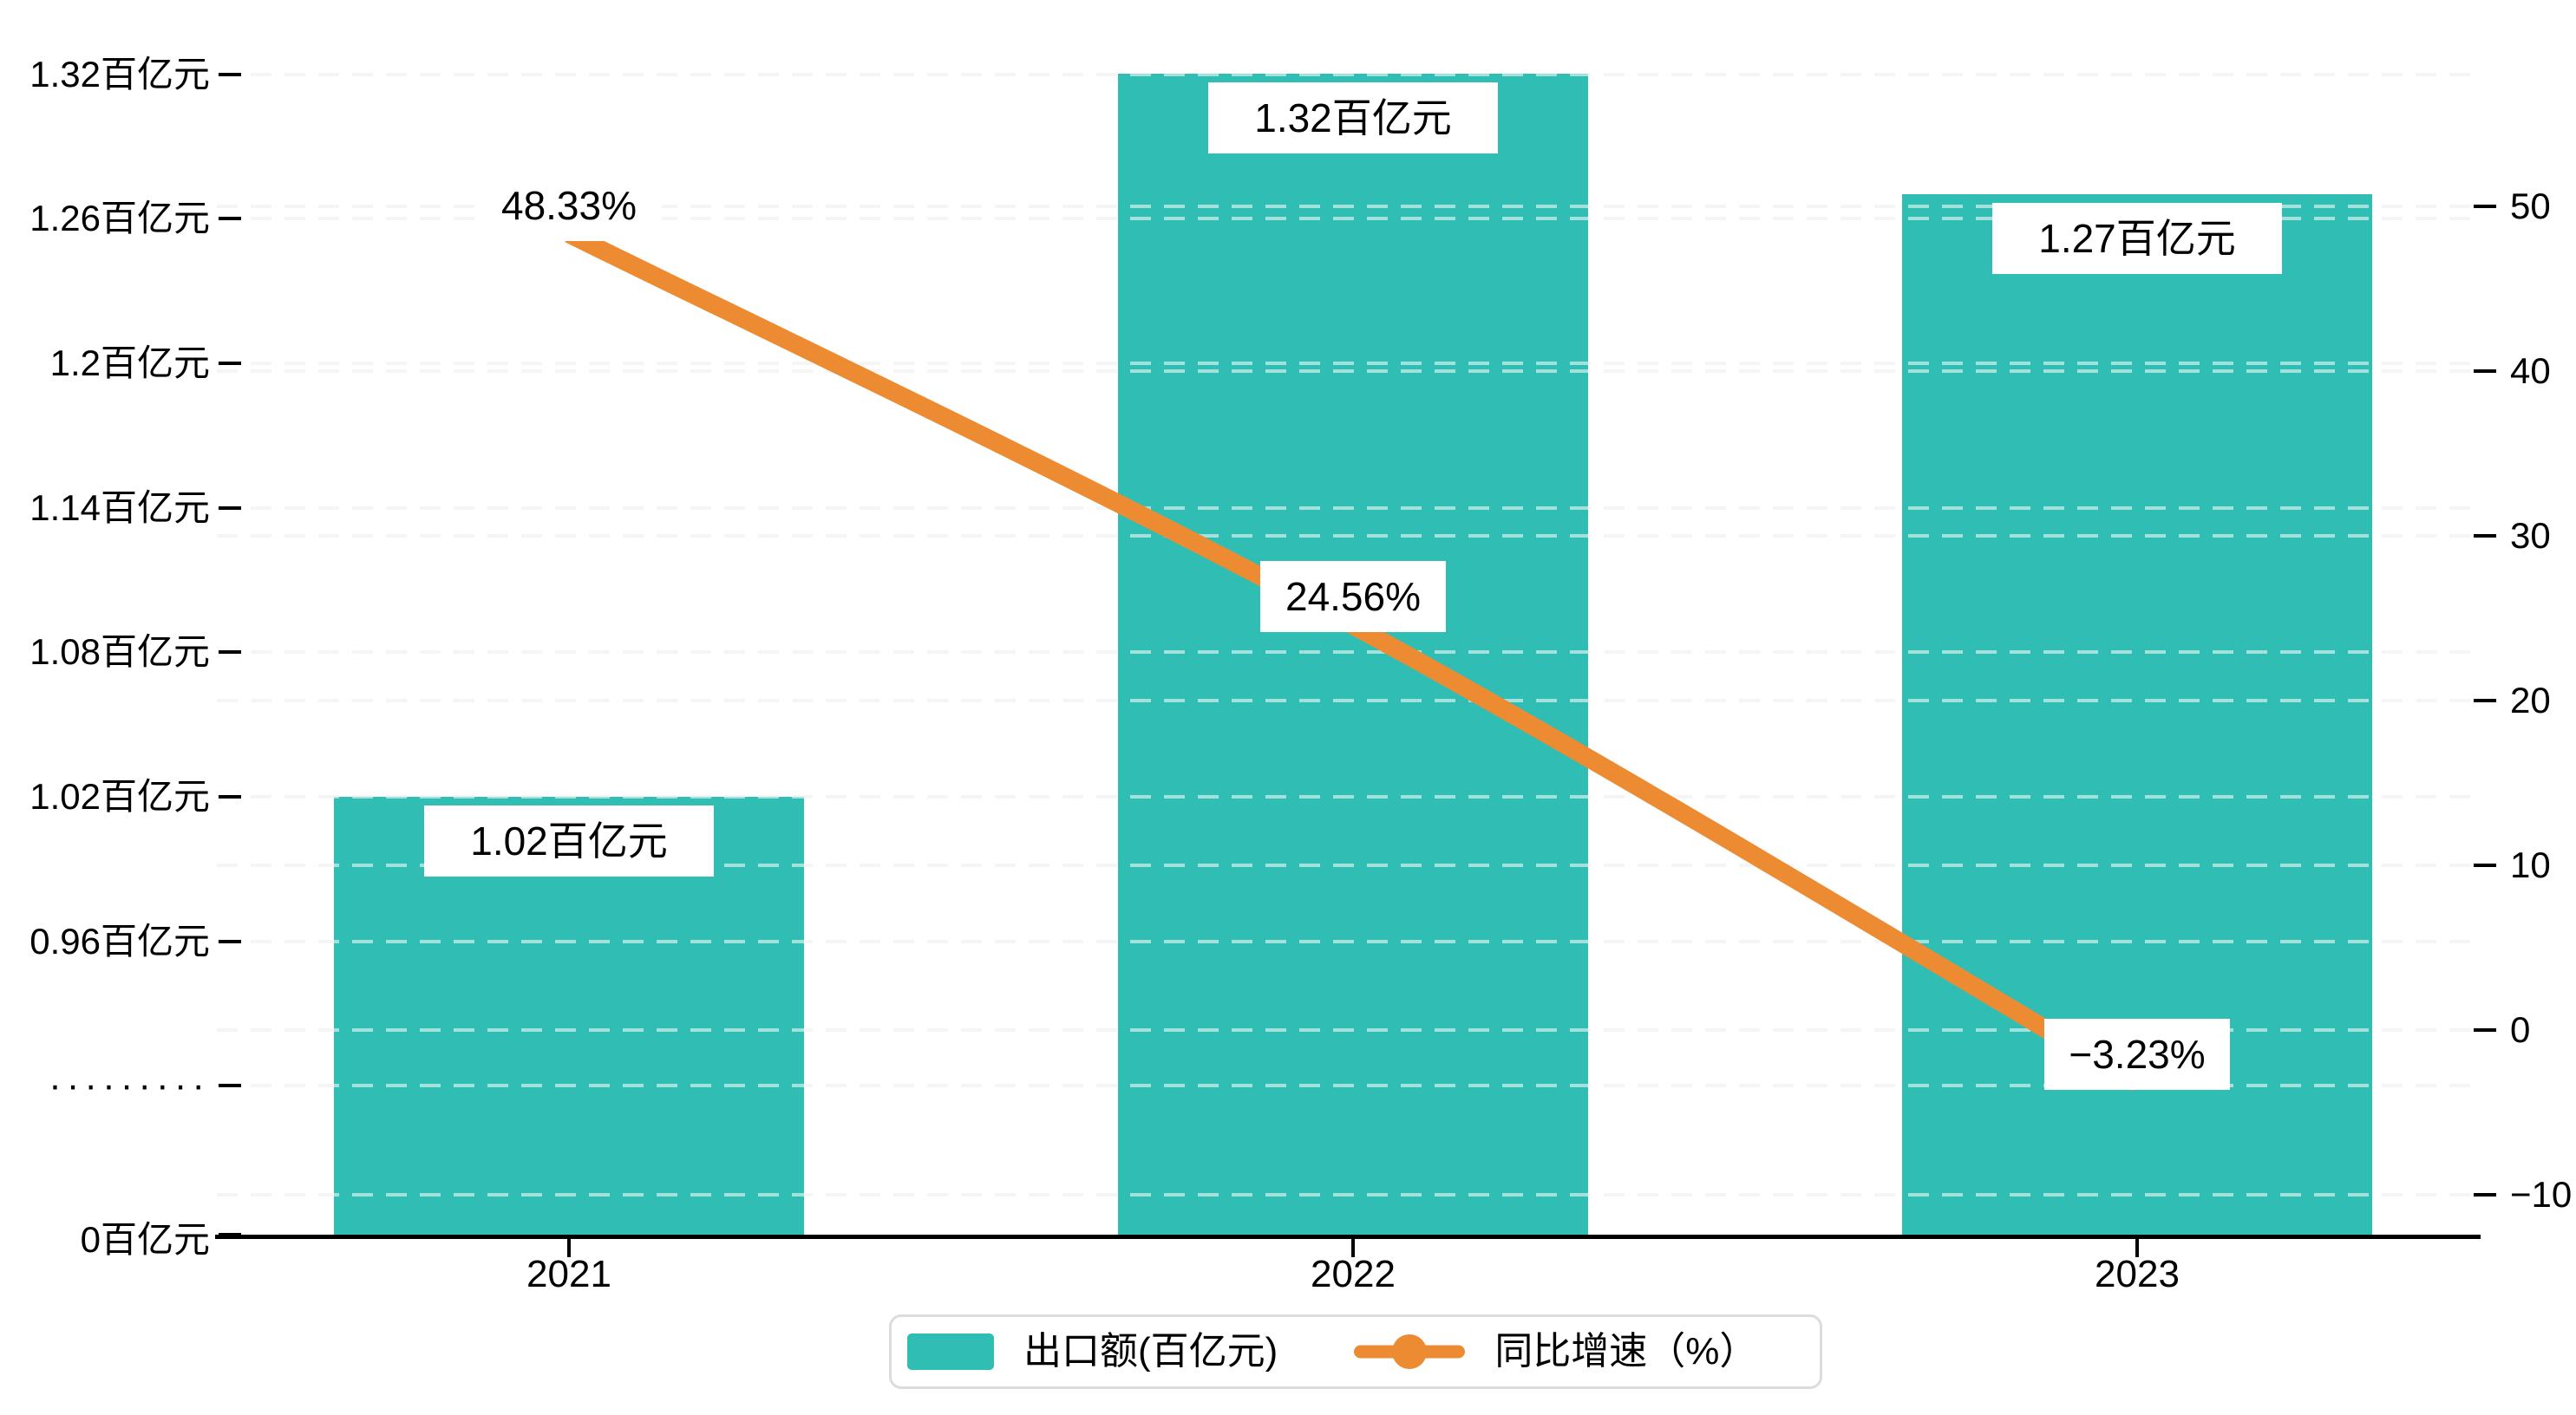 The image size is (2576, 1415). I want to click on left-axis-tick-label: 1.2百亿元, so click(129, 362).